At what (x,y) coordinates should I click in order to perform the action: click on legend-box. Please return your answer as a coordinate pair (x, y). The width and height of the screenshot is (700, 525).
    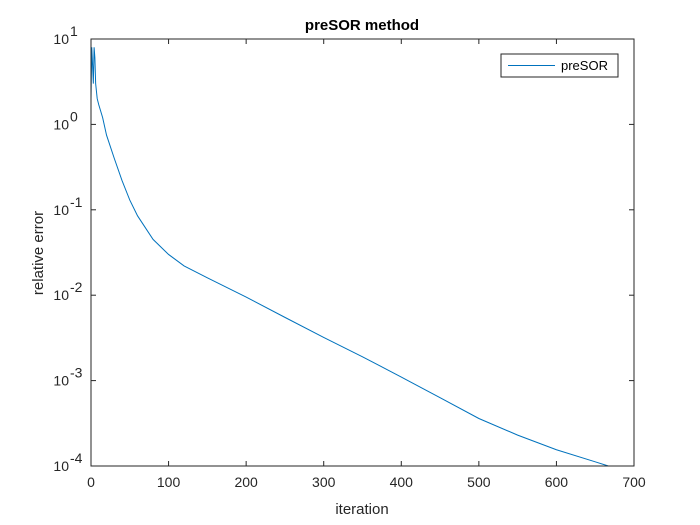
    Looking at the image, I should click on (559, 65).